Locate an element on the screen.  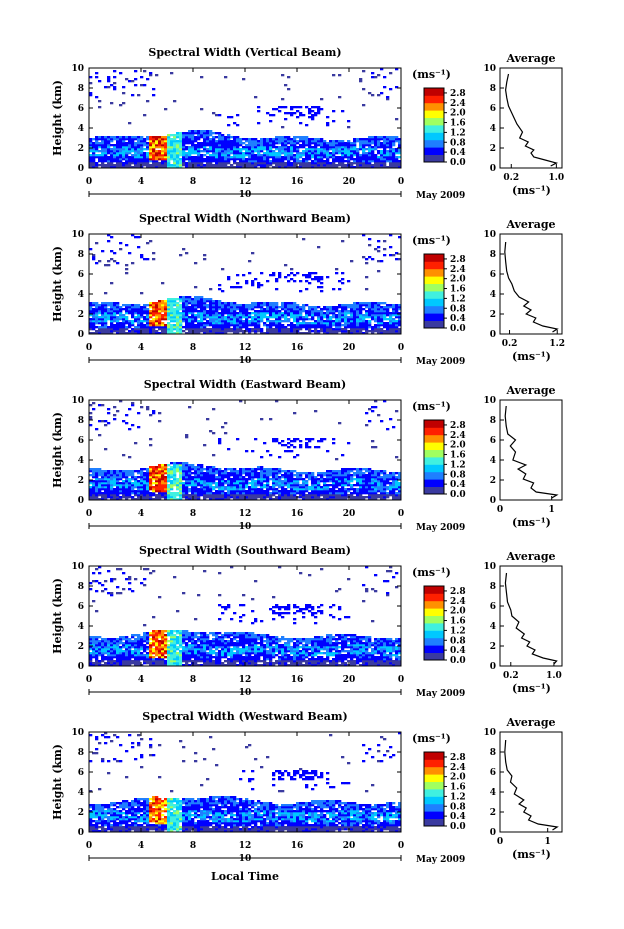
panel-title: Spectral Width (Westward Beam) is located at coordinates (244, 716).